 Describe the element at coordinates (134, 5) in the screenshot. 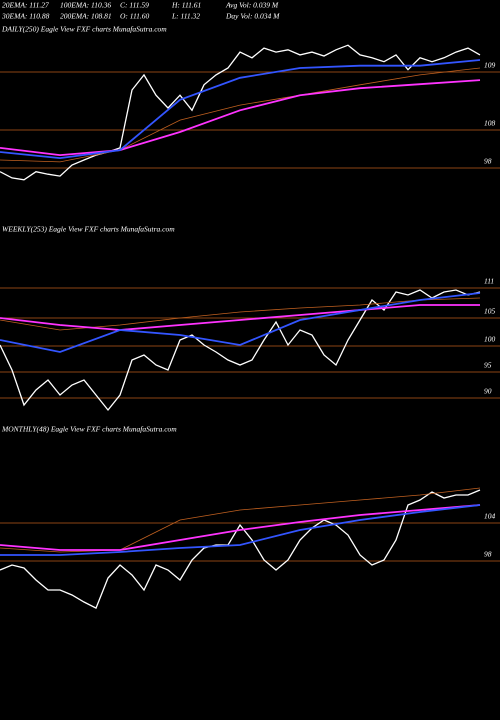

I see `header-item: C: 111.59` at that location.